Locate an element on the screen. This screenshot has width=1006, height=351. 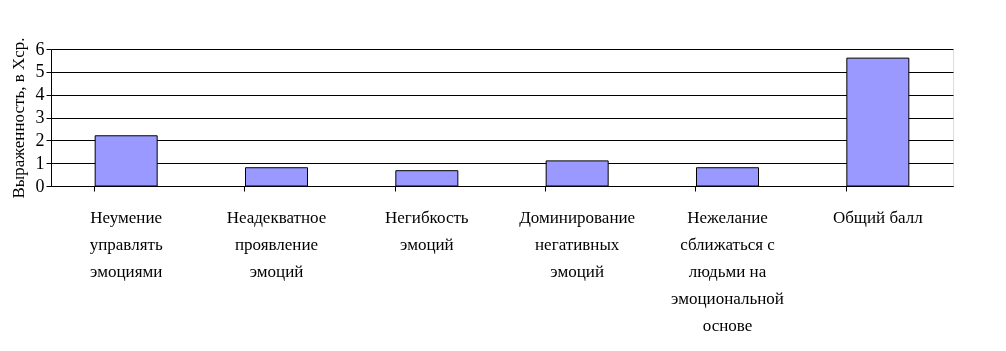
y-tick-label: 6 is located at coordinates (40, 48).